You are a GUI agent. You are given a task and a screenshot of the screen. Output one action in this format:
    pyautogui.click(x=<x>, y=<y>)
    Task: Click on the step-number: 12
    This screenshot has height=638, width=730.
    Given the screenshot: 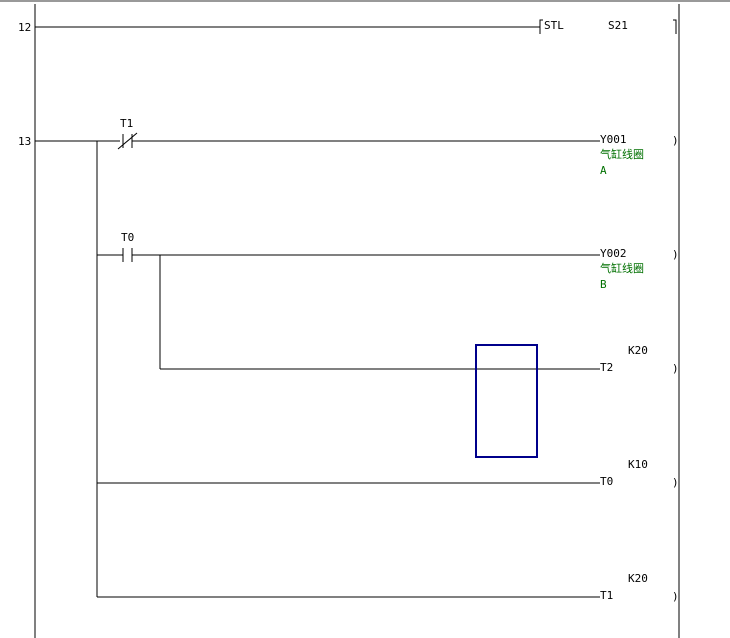 What is the action you would take?
    pyautogui.click(x=24, y=27)
    